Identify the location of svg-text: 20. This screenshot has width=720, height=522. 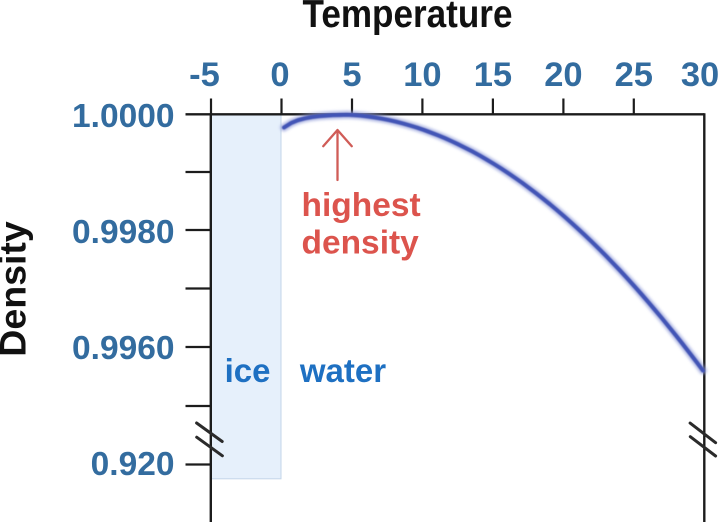
(563, 75).